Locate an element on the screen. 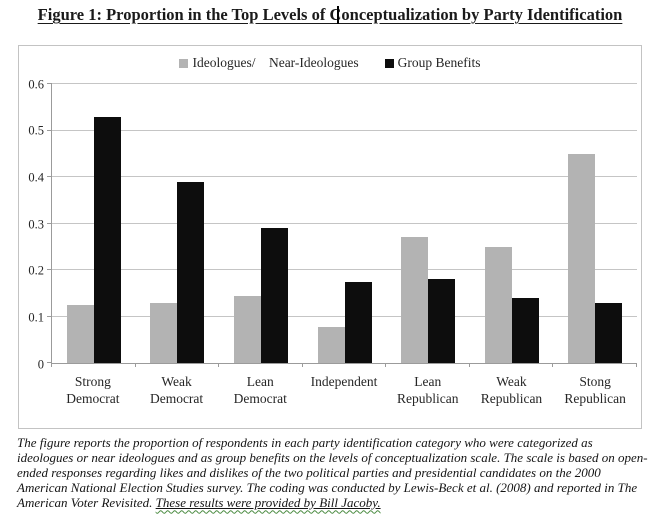  text-cursor is located at coordinates (338, 15).